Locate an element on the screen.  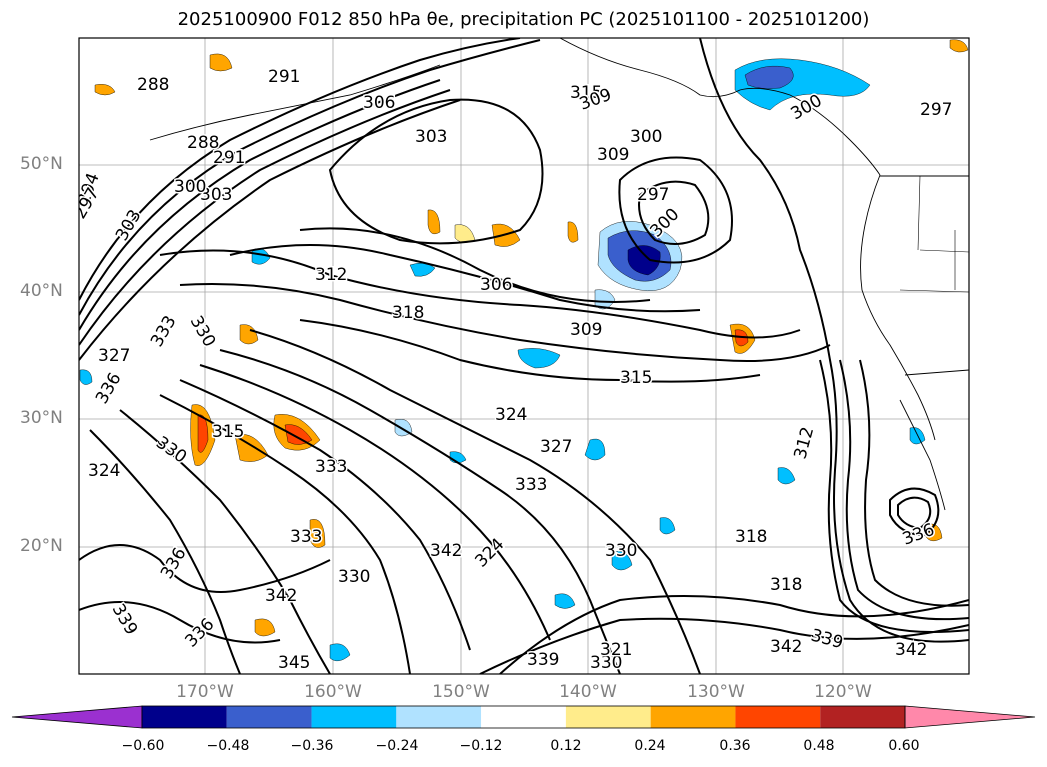
lat-label-20n: 20°N is located at coordinates (41, 546).